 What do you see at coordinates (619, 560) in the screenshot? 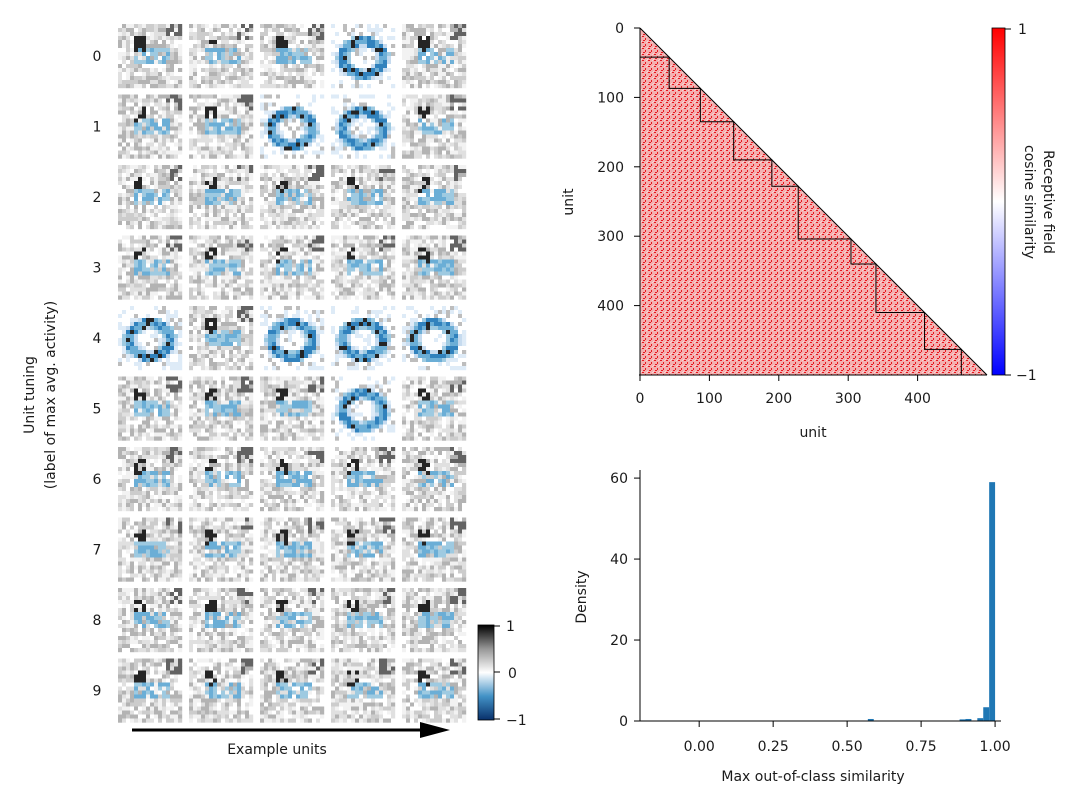
I see `hist-y-tick-label: 40` at bounding box center [619, 560].